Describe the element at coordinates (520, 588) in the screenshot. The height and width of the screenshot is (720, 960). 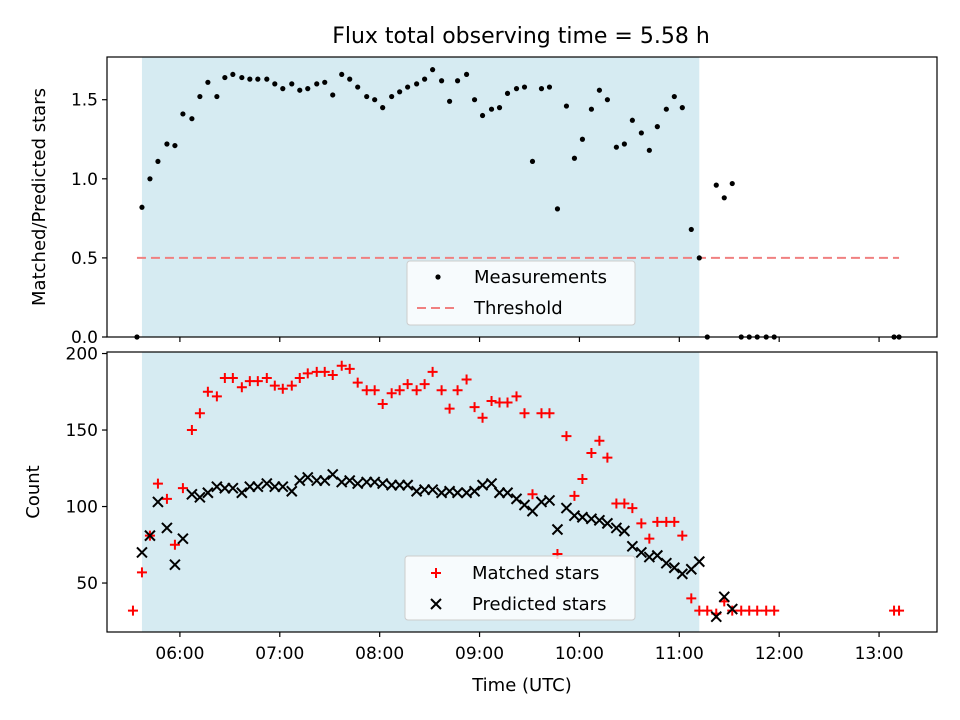
I see `bottom-legend-box` at that location.